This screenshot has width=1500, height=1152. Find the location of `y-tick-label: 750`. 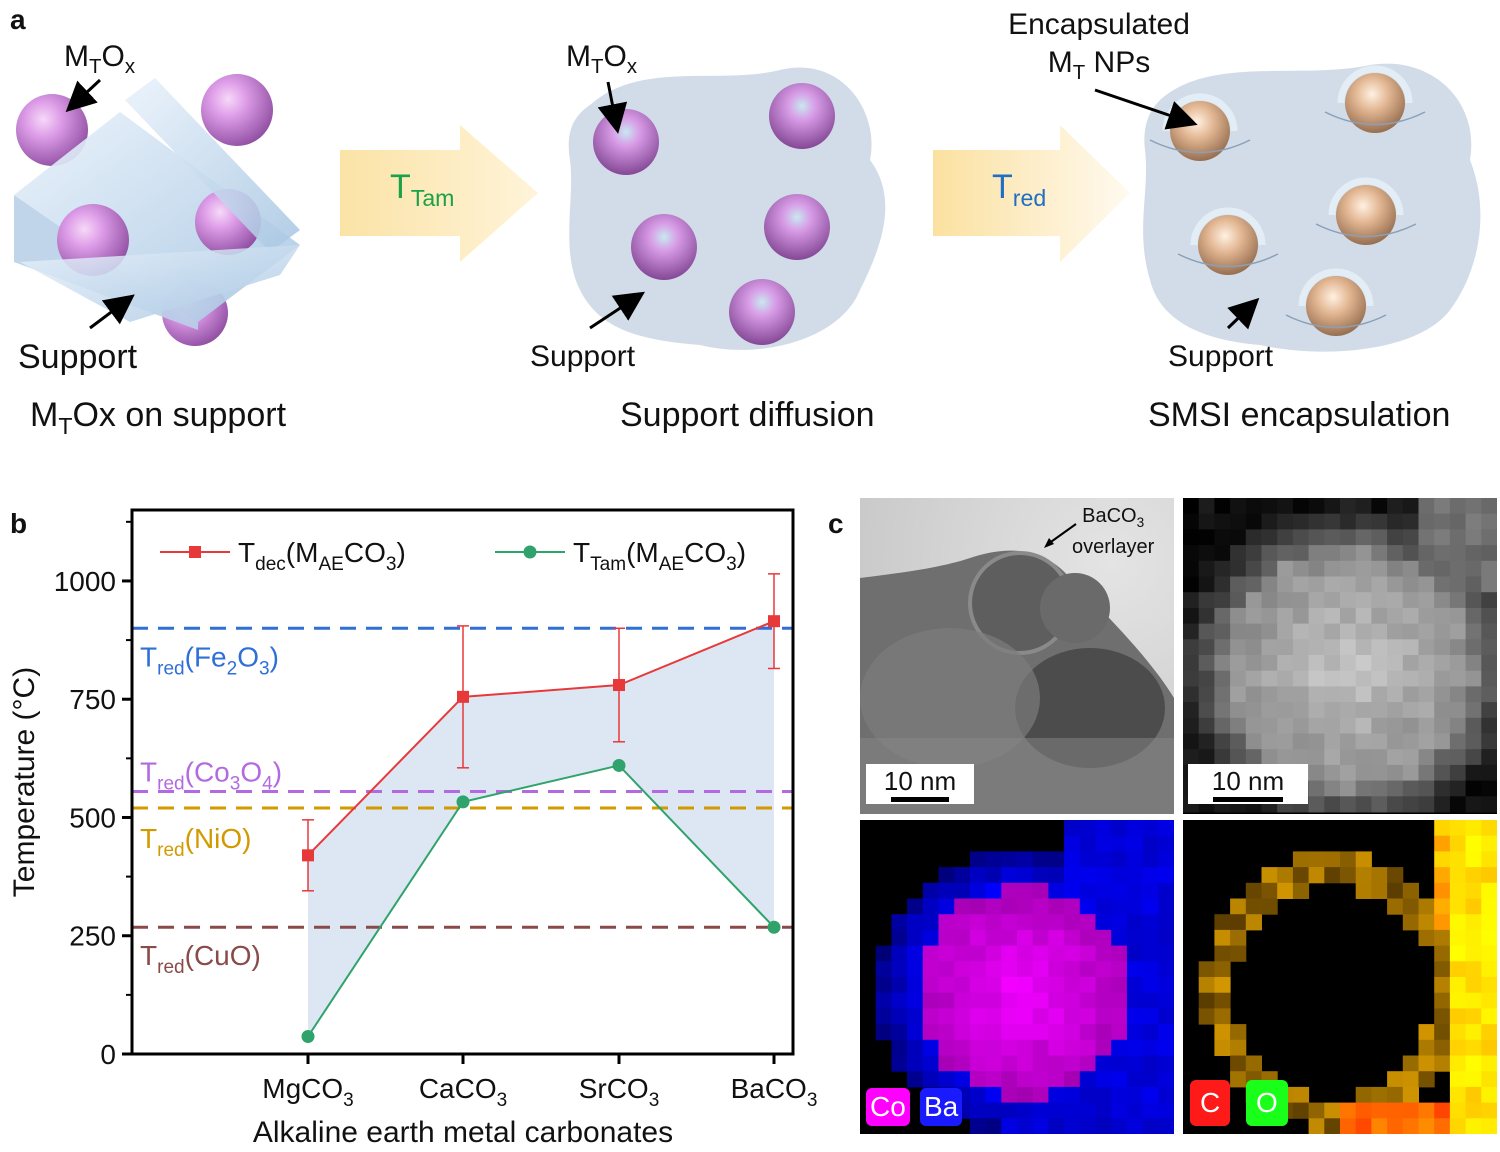

y-tick-label: 750 is located at coordinates (92, 699).